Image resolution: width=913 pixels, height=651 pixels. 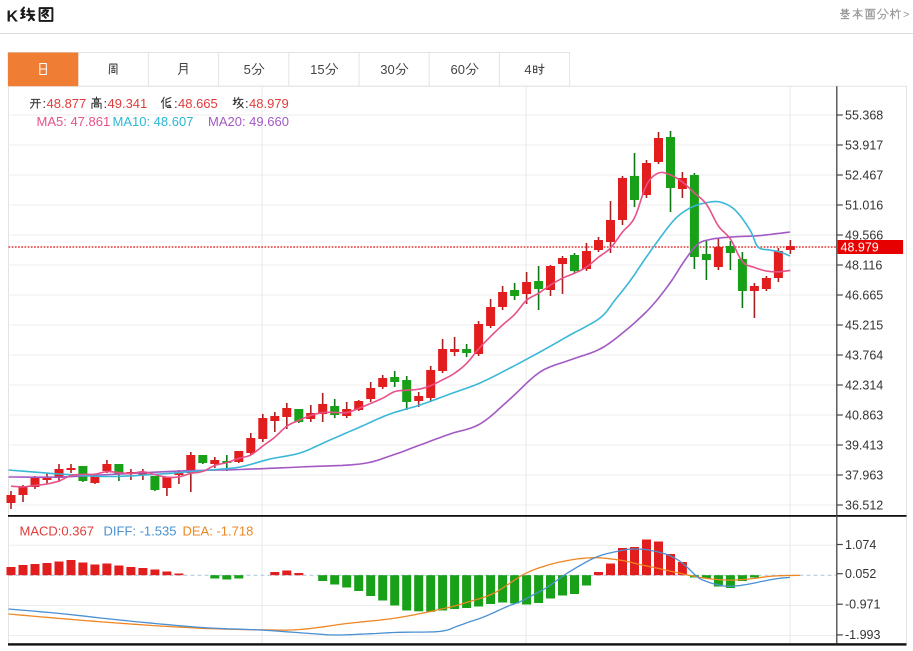 What do you see at coordinates (57, 531) in the screenshot?
I see `svg-text: MACD:0.367` at bounding box center [57, 531].